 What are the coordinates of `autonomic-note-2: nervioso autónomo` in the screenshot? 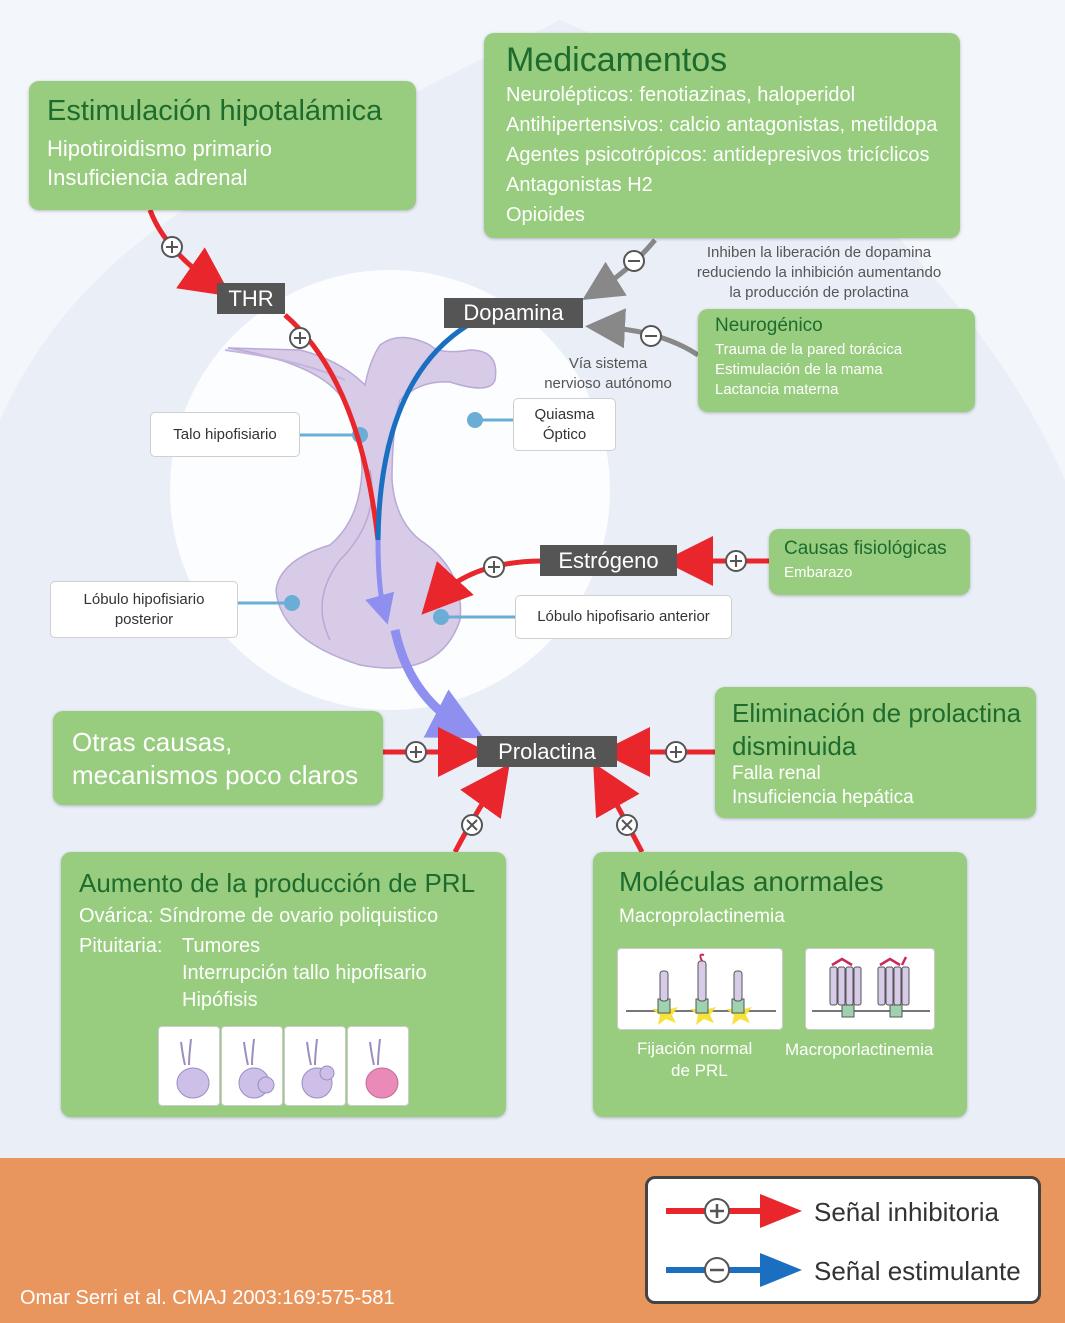 It's located at (608, 383).